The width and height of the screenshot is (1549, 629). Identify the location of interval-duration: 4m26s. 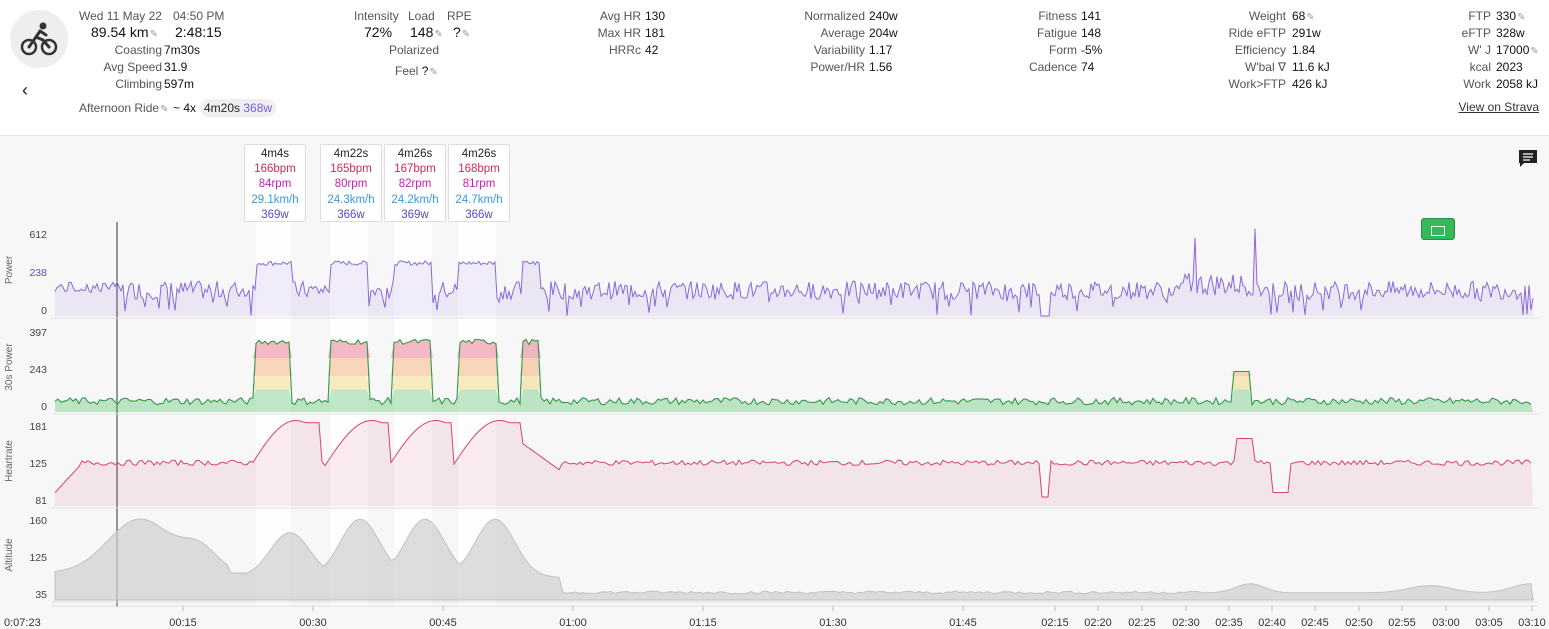
(415, 154).